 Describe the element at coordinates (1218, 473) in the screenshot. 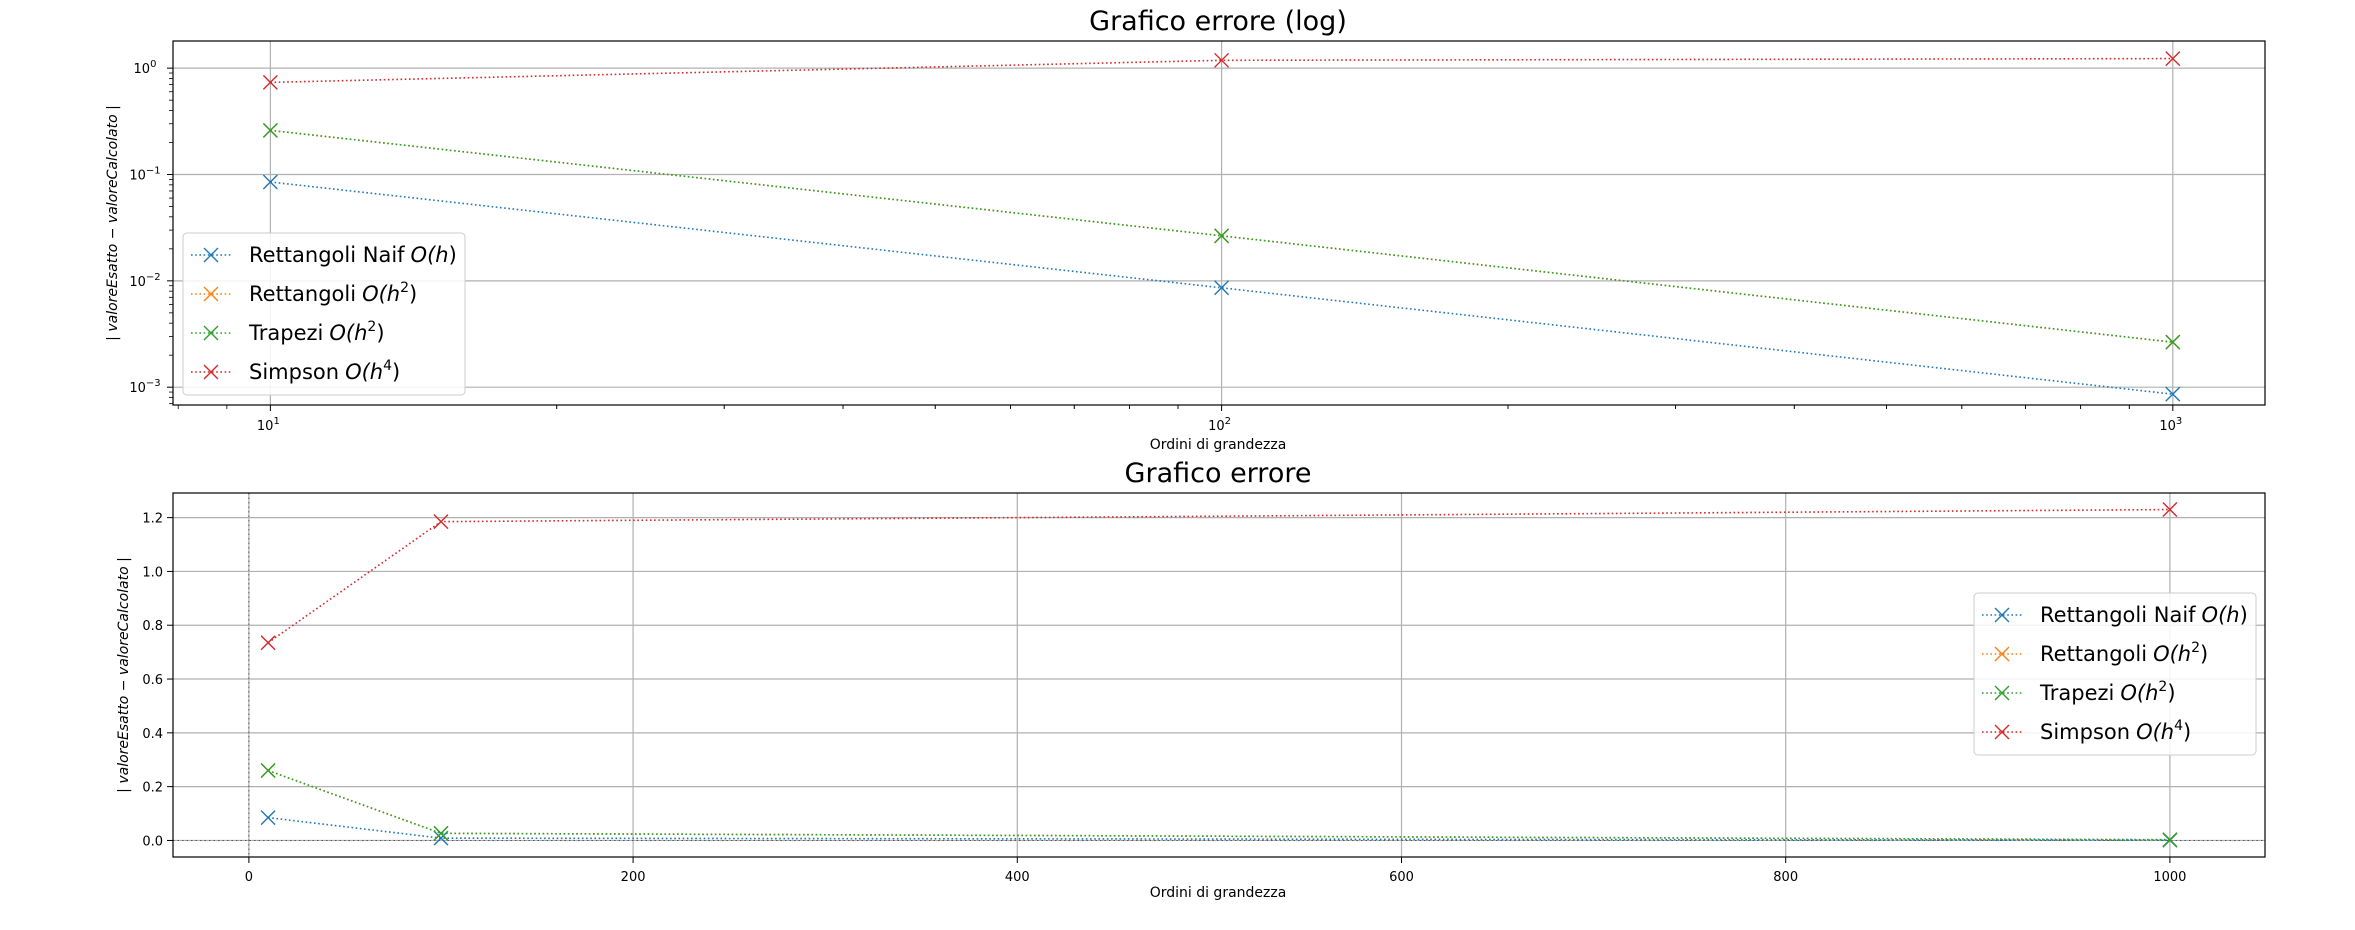

I see `chart-linear-title: Grafico errore` at that location.